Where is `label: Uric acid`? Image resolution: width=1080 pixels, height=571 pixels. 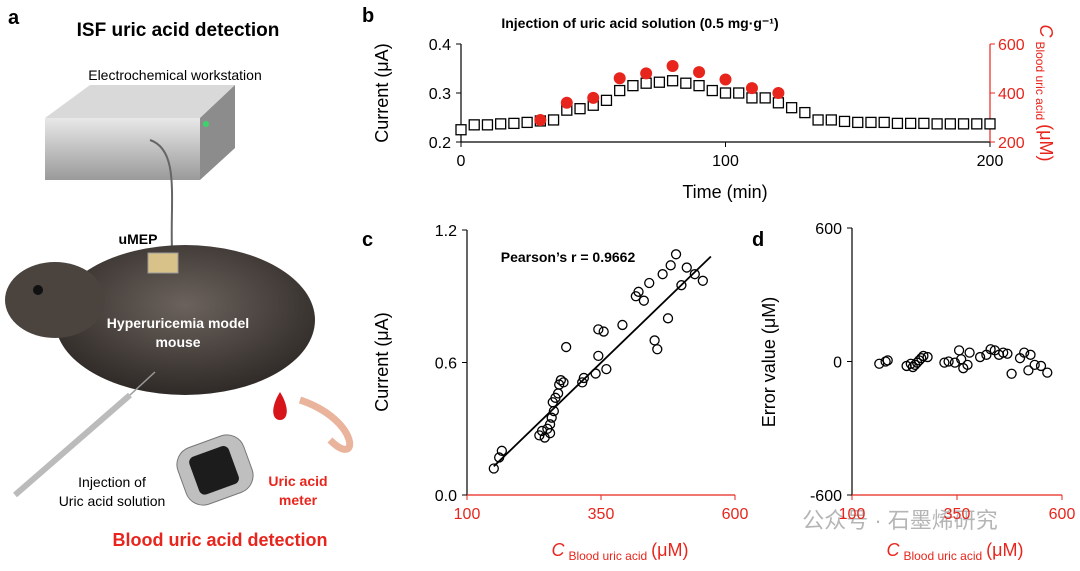
label: Uric acid is located at coordinates (297, 481).